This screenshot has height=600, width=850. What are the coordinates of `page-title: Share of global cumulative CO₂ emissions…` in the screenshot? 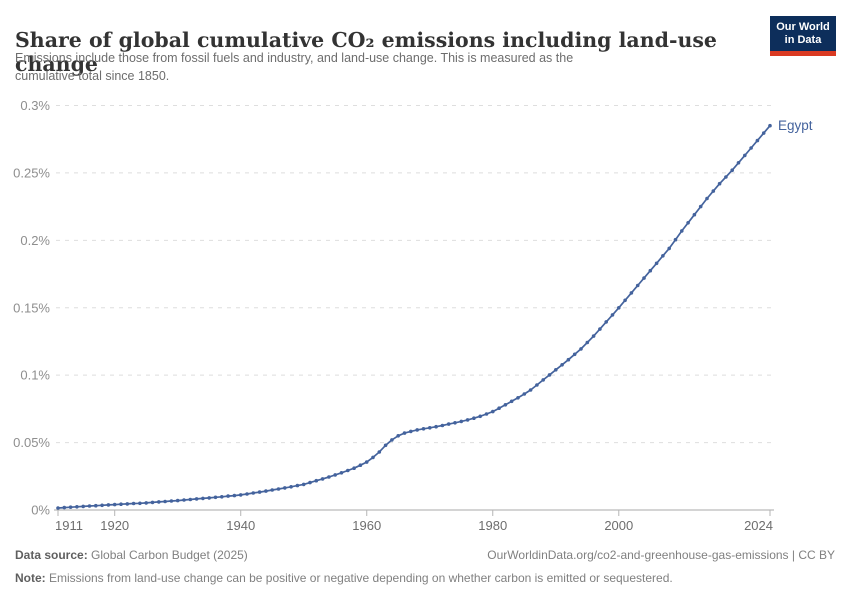 It's located at (366, 51).